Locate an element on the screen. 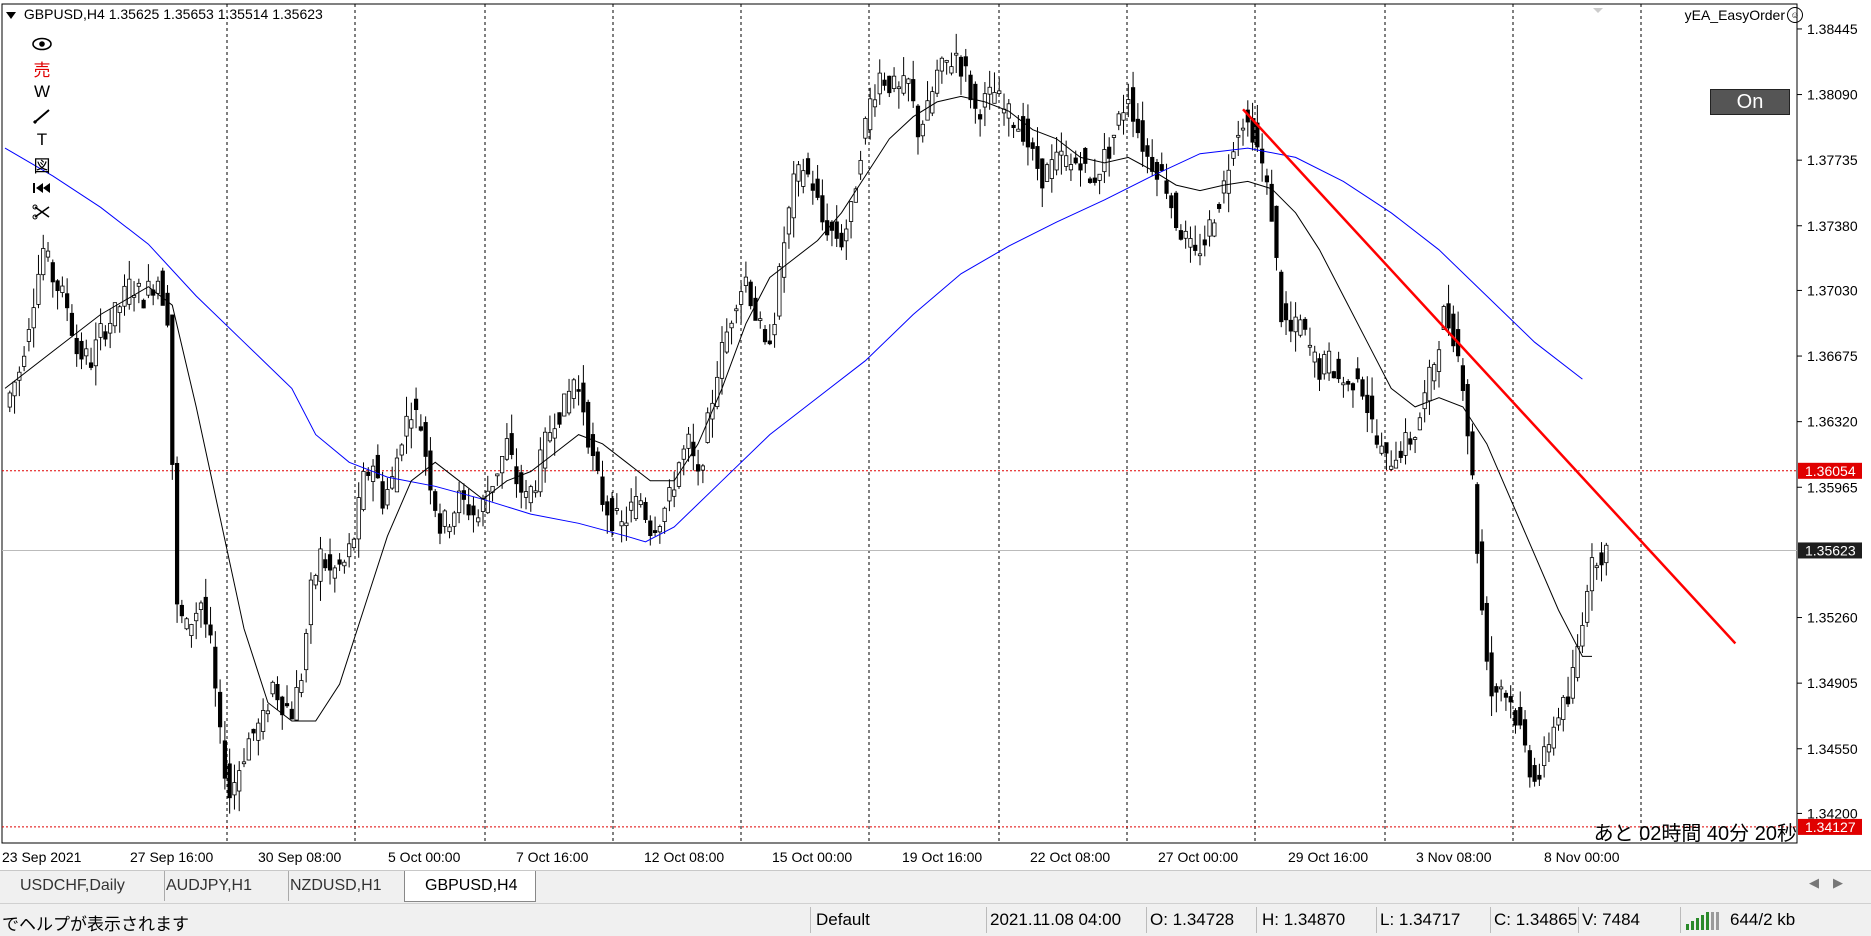  tab-nzdusd-h1: NZDUSD,H1 is located at coordinates (346, 886).